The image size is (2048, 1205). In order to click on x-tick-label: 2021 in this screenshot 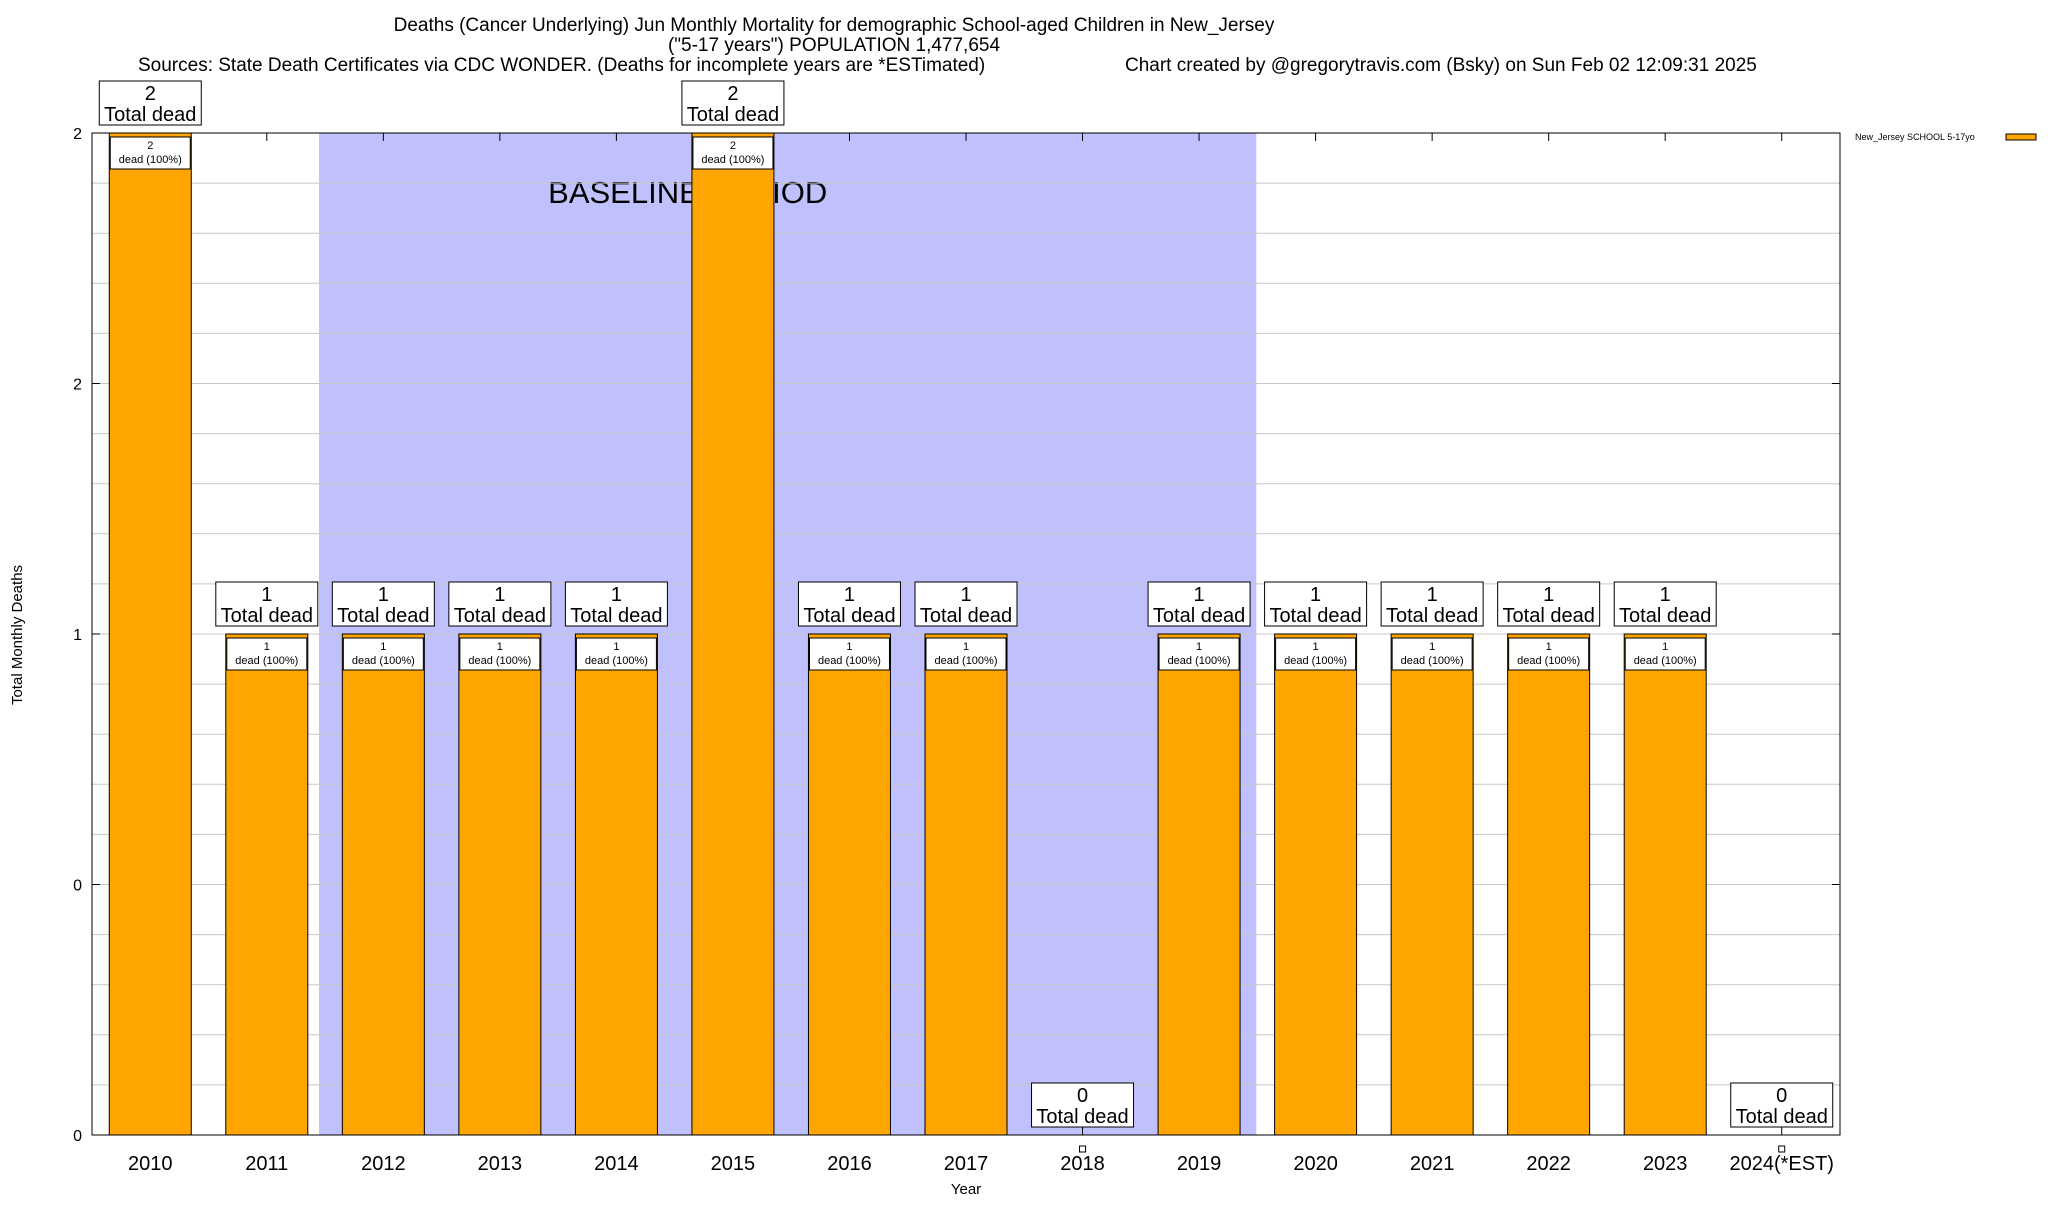, I will do `click(1432, 1164)`.